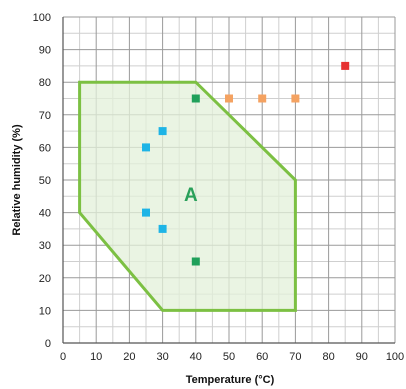  What do you see at coordinates (191, 195) in the screenshot?
I see `region-a-label: A` at bounding box center [191, 195].